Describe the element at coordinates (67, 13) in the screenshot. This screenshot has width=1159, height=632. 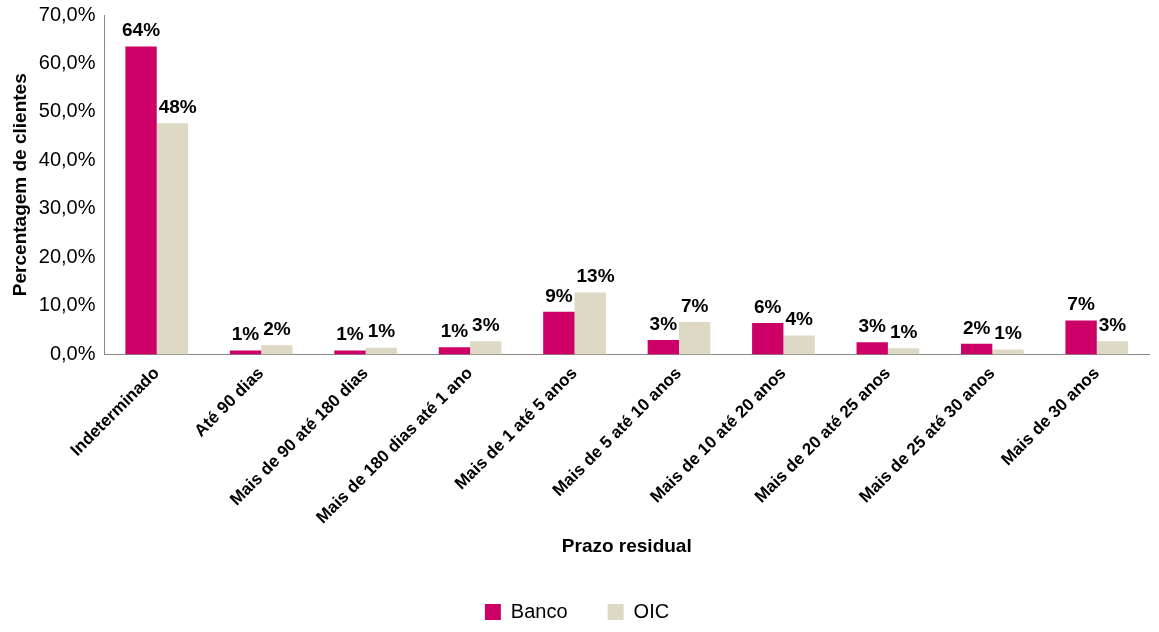
I see `y-tick-label: 70,0%` at that location.